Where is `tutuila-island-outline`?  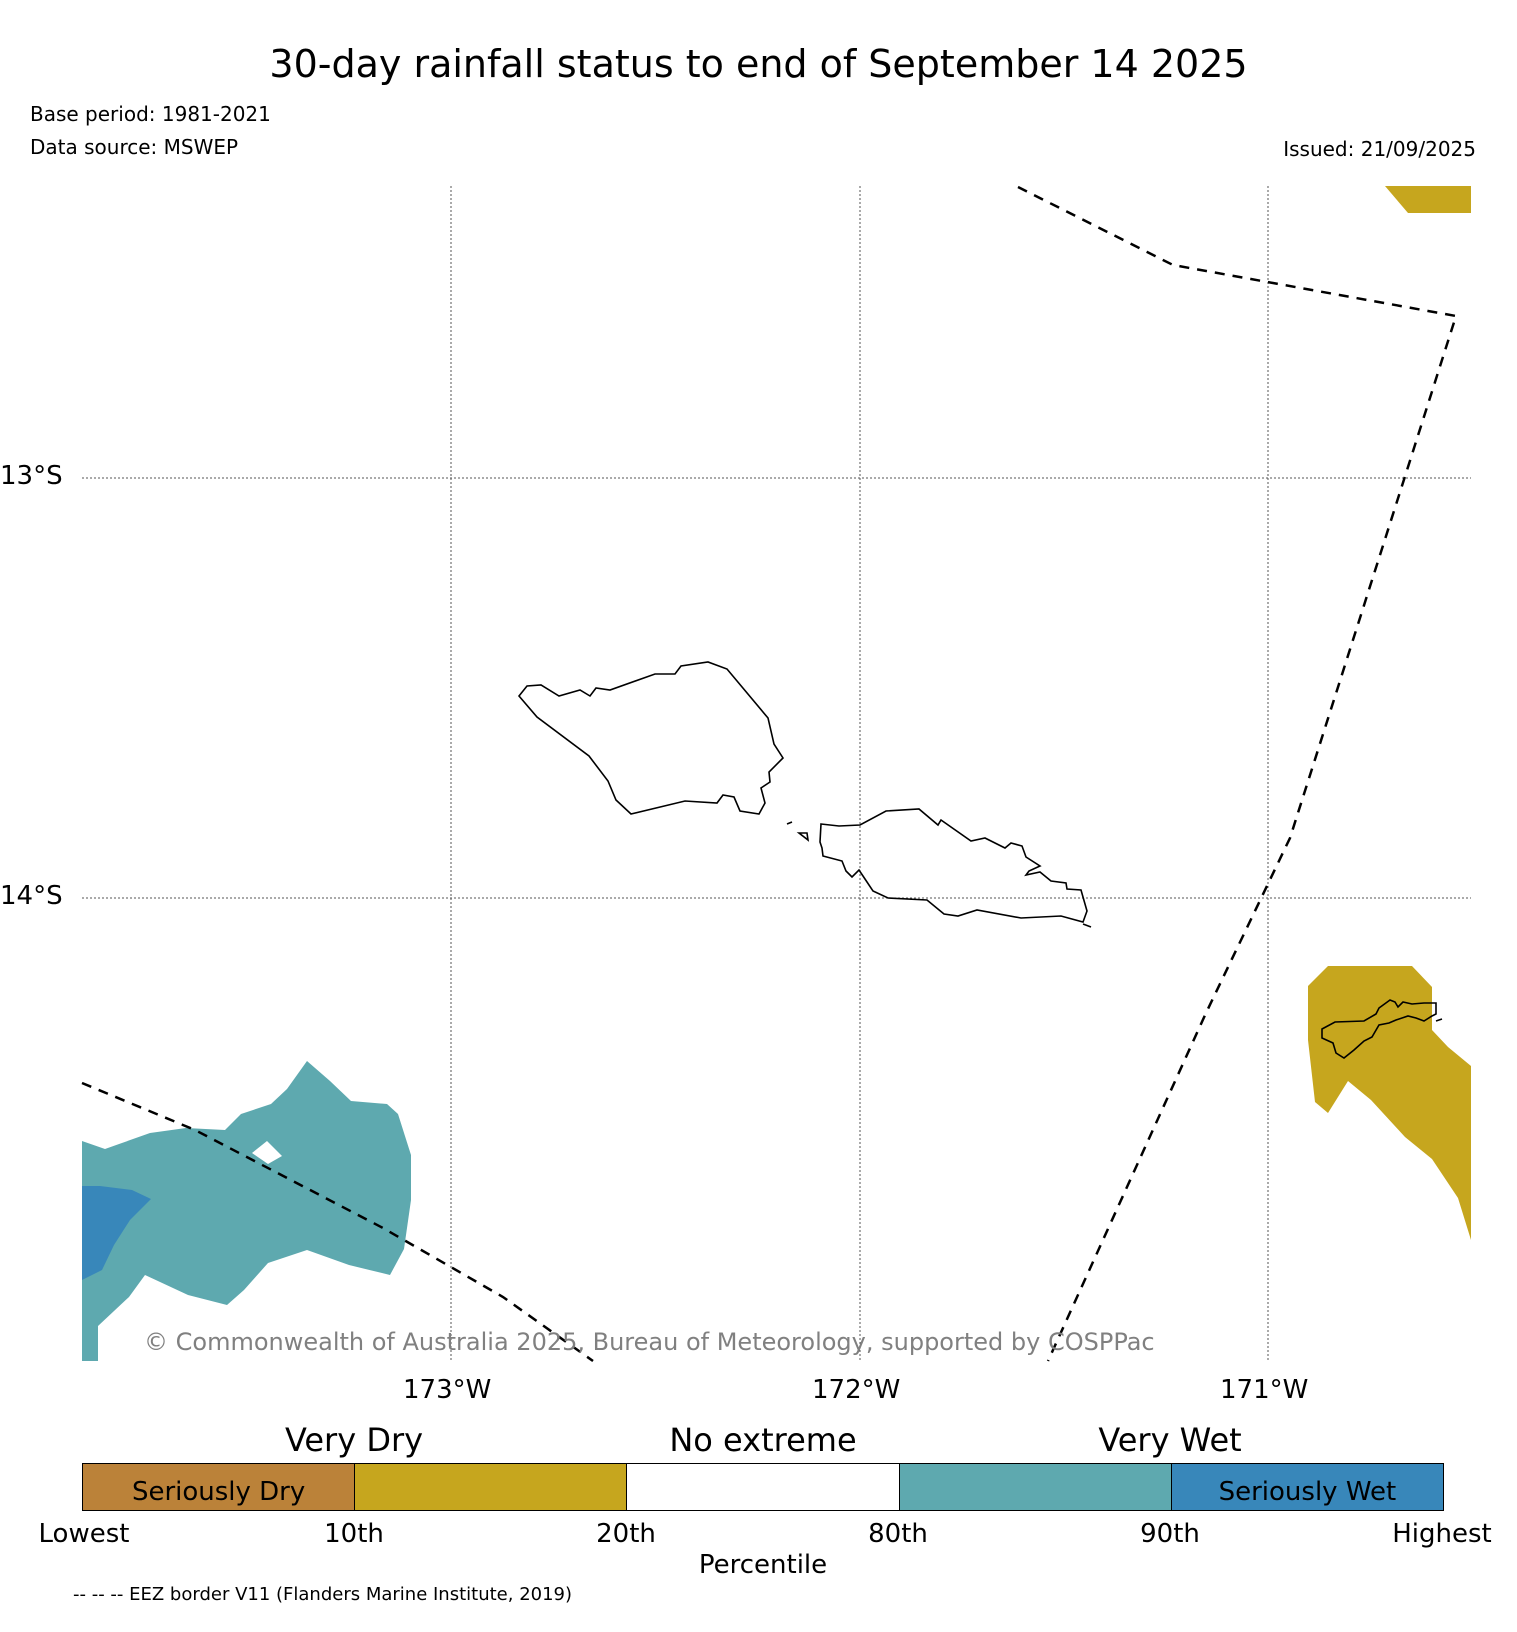
tutuila-island-outline is located at coordinates (1379, 1029).